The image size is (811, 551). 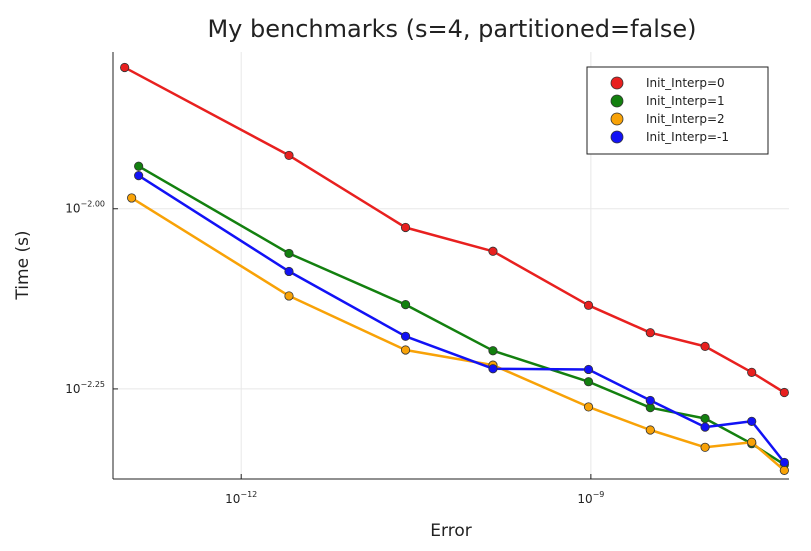 What do you see at coordinates (450, 531) in the screenshot?
I see `x-axis-label: Error` at bounding box center [450, 531].